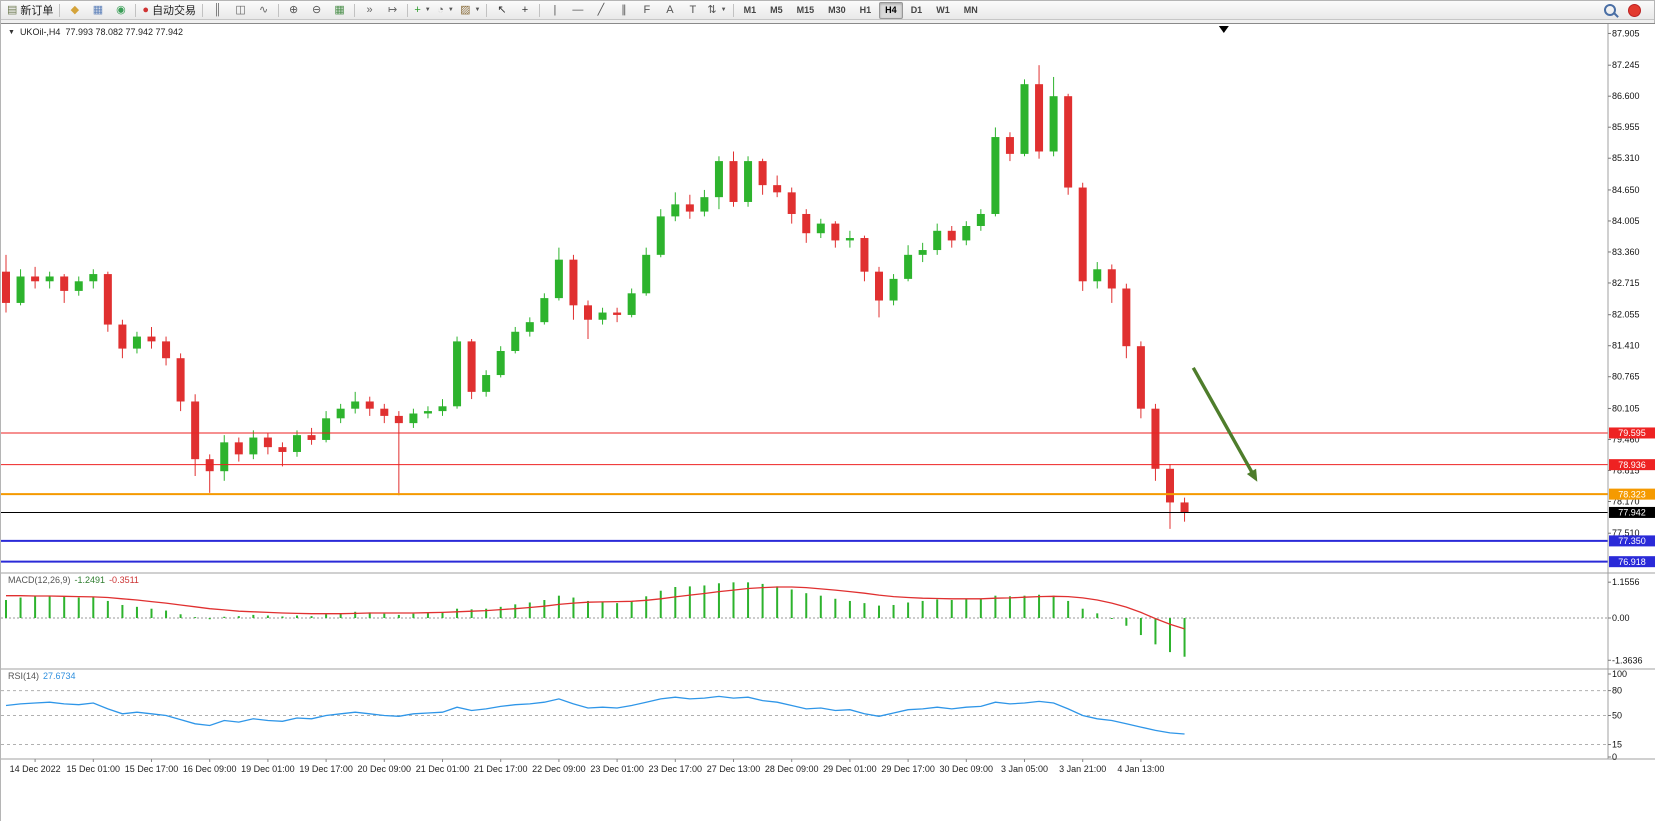  I want to click on svg-text: 15 Dec 17:00, so click(152, 769).